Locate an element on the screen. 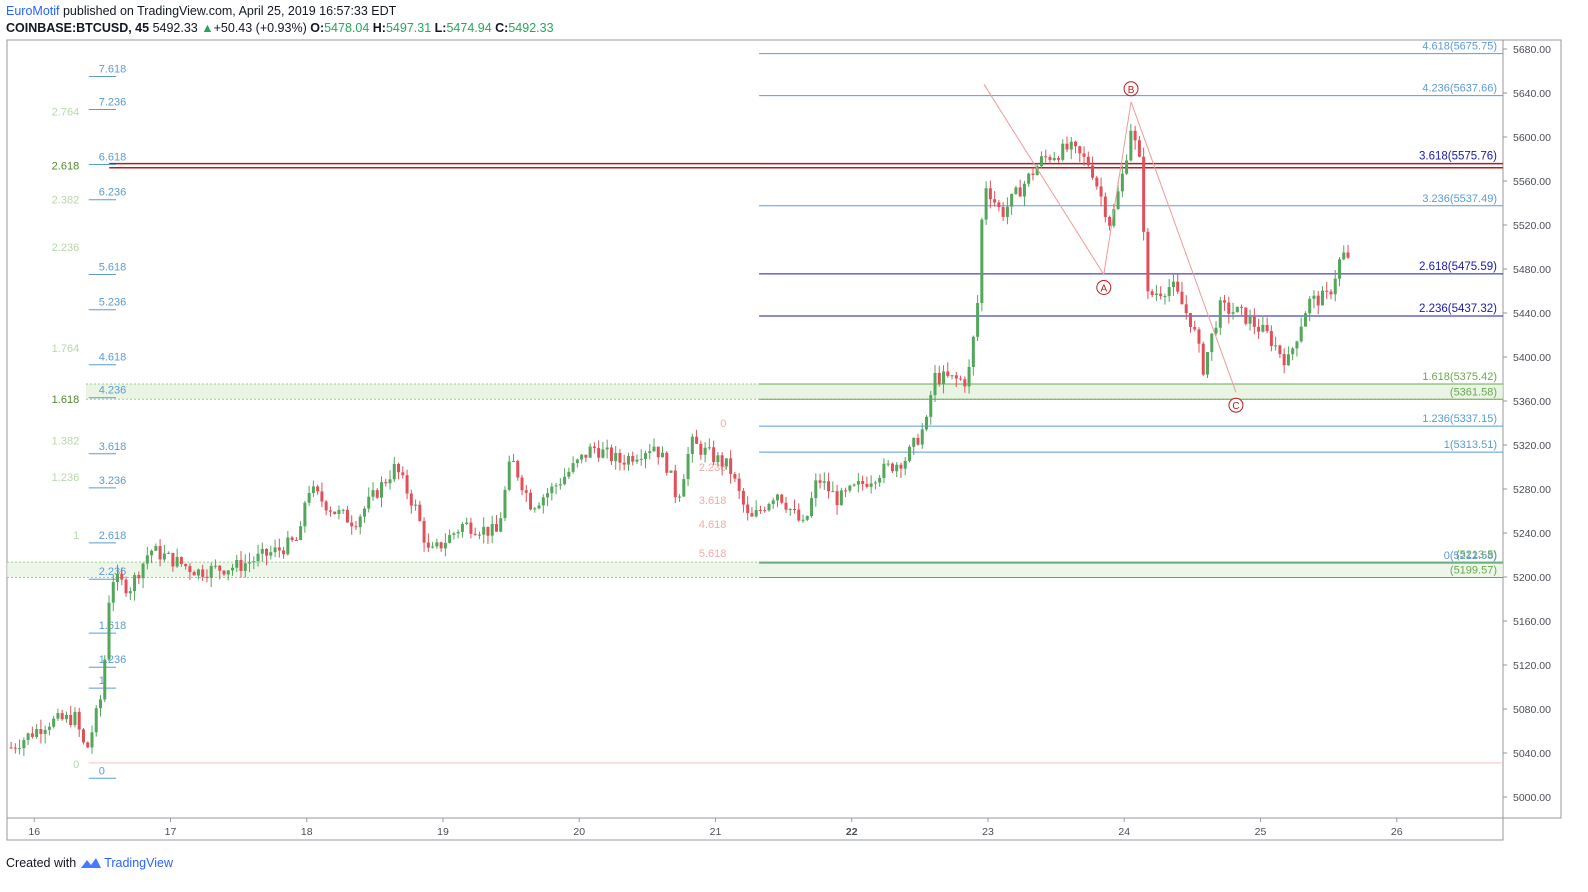 Image resolution: width=1588 pixels, height=892 pixels. price-axis is located at coordinates (1532, 429).